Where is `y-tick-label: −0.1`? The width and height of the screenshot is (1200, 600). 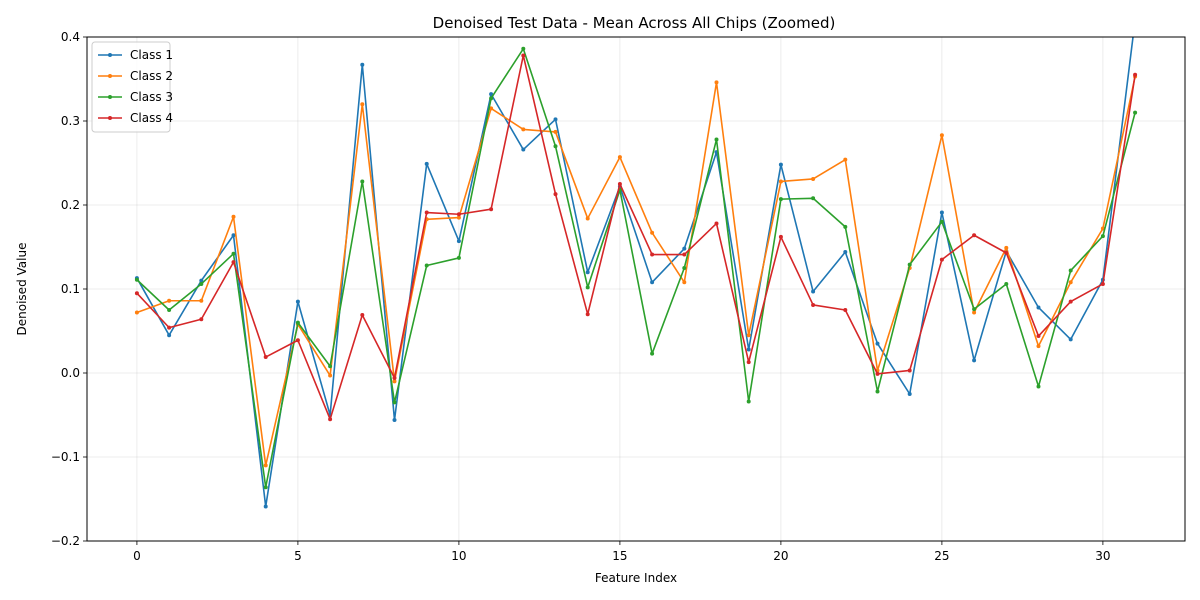
y-tick-label: −0.1 is located at coordinates (65, 457).